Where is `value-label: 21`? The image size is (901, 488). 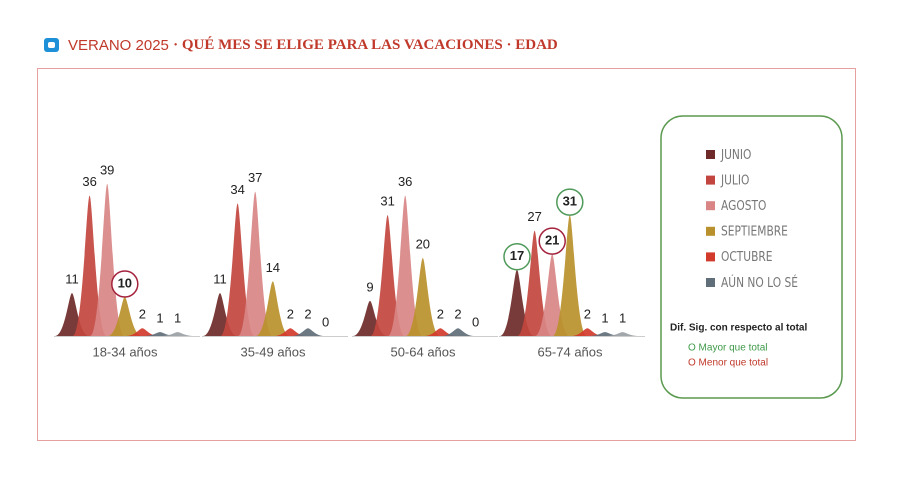 value-label: 21 is located at coordinates (552, 240).